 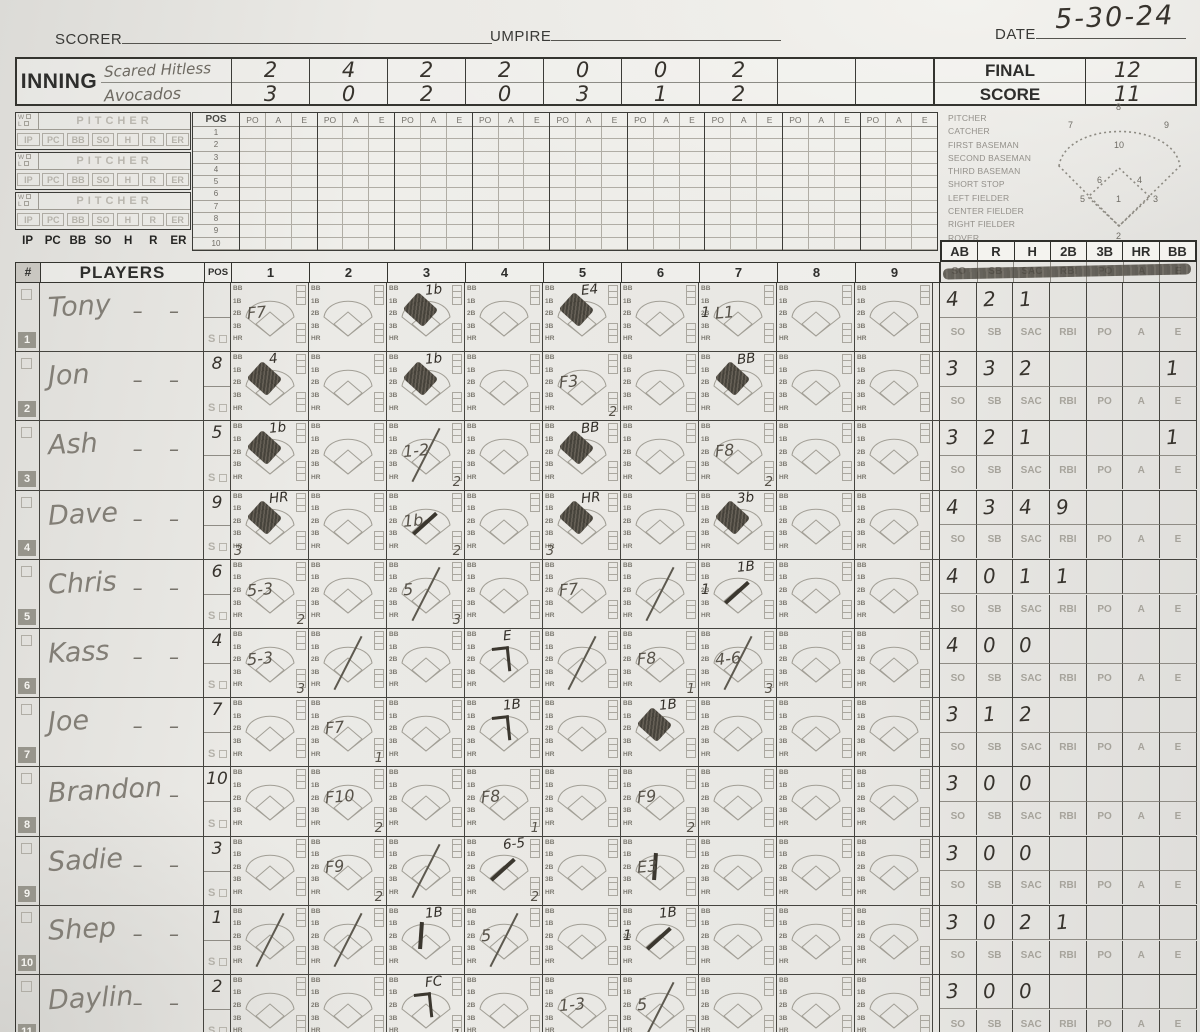 I want to click on sub-row-label: S, so click(x=212, y=754).